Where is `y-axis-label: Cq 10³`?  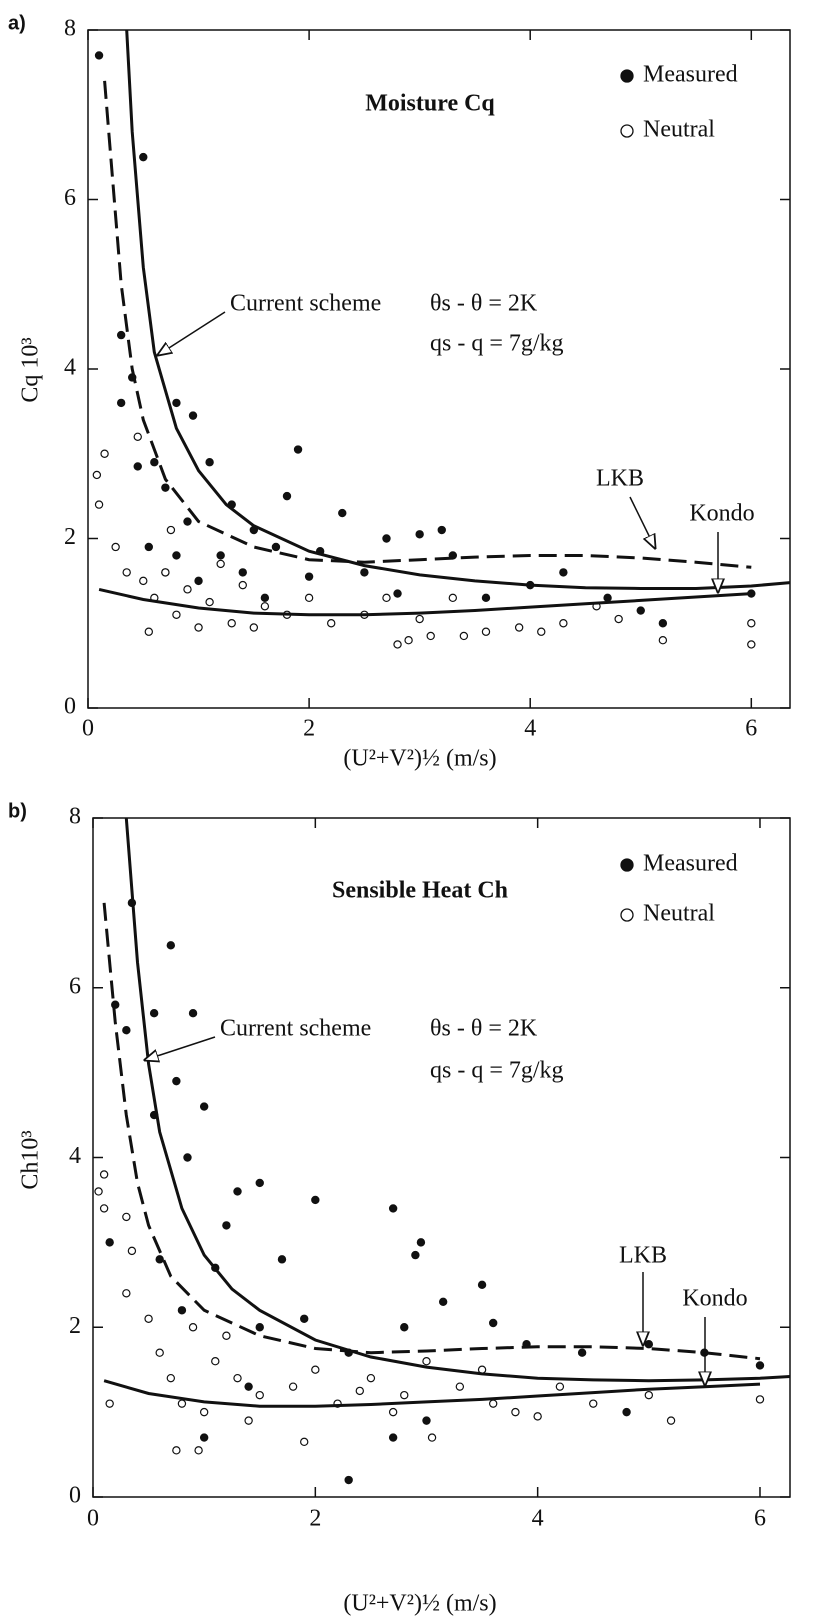 y-axis-label: Cq 10³ is located at coordinates (31, 369).